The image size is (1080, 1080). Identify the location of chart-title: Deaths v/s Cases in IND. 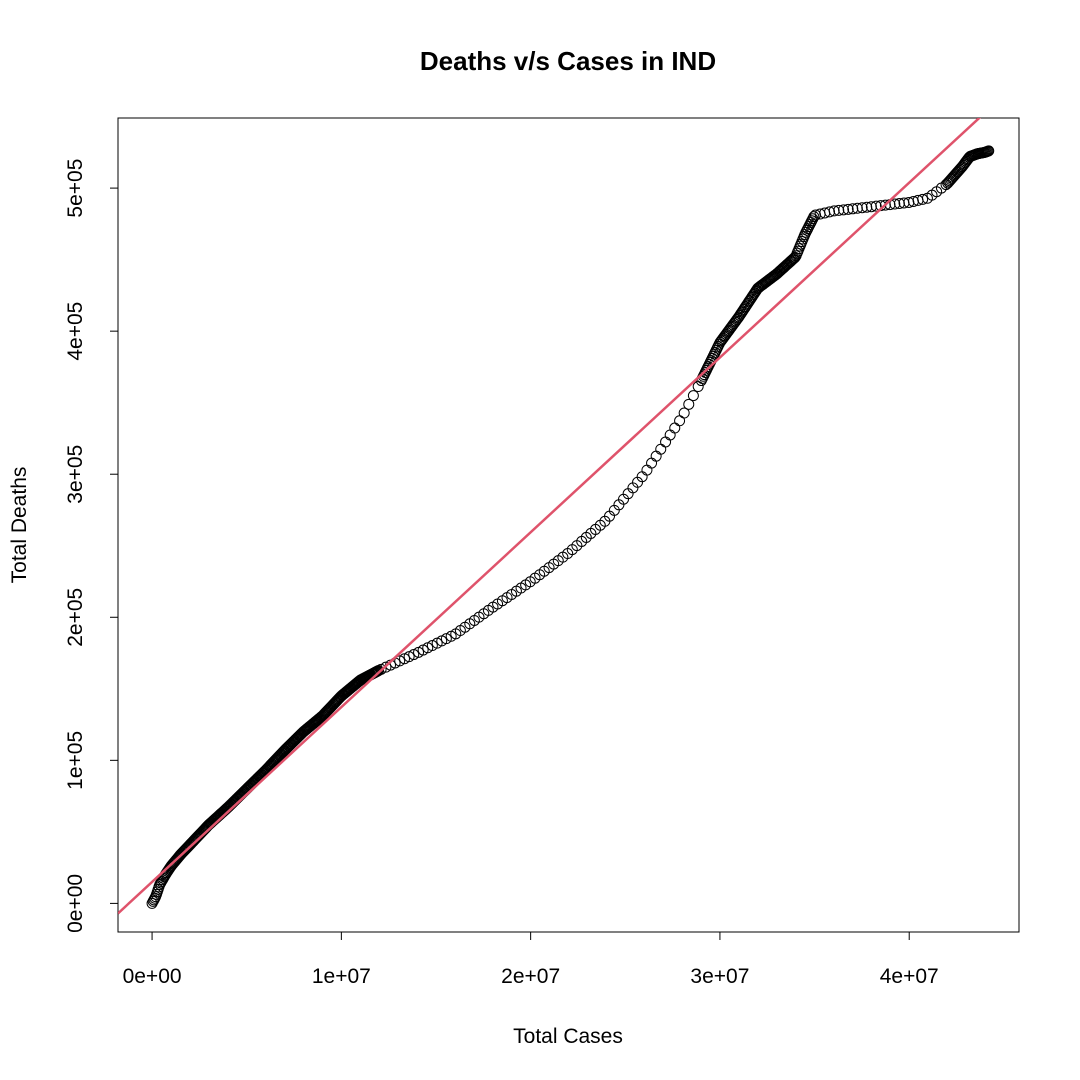
(568, 61).